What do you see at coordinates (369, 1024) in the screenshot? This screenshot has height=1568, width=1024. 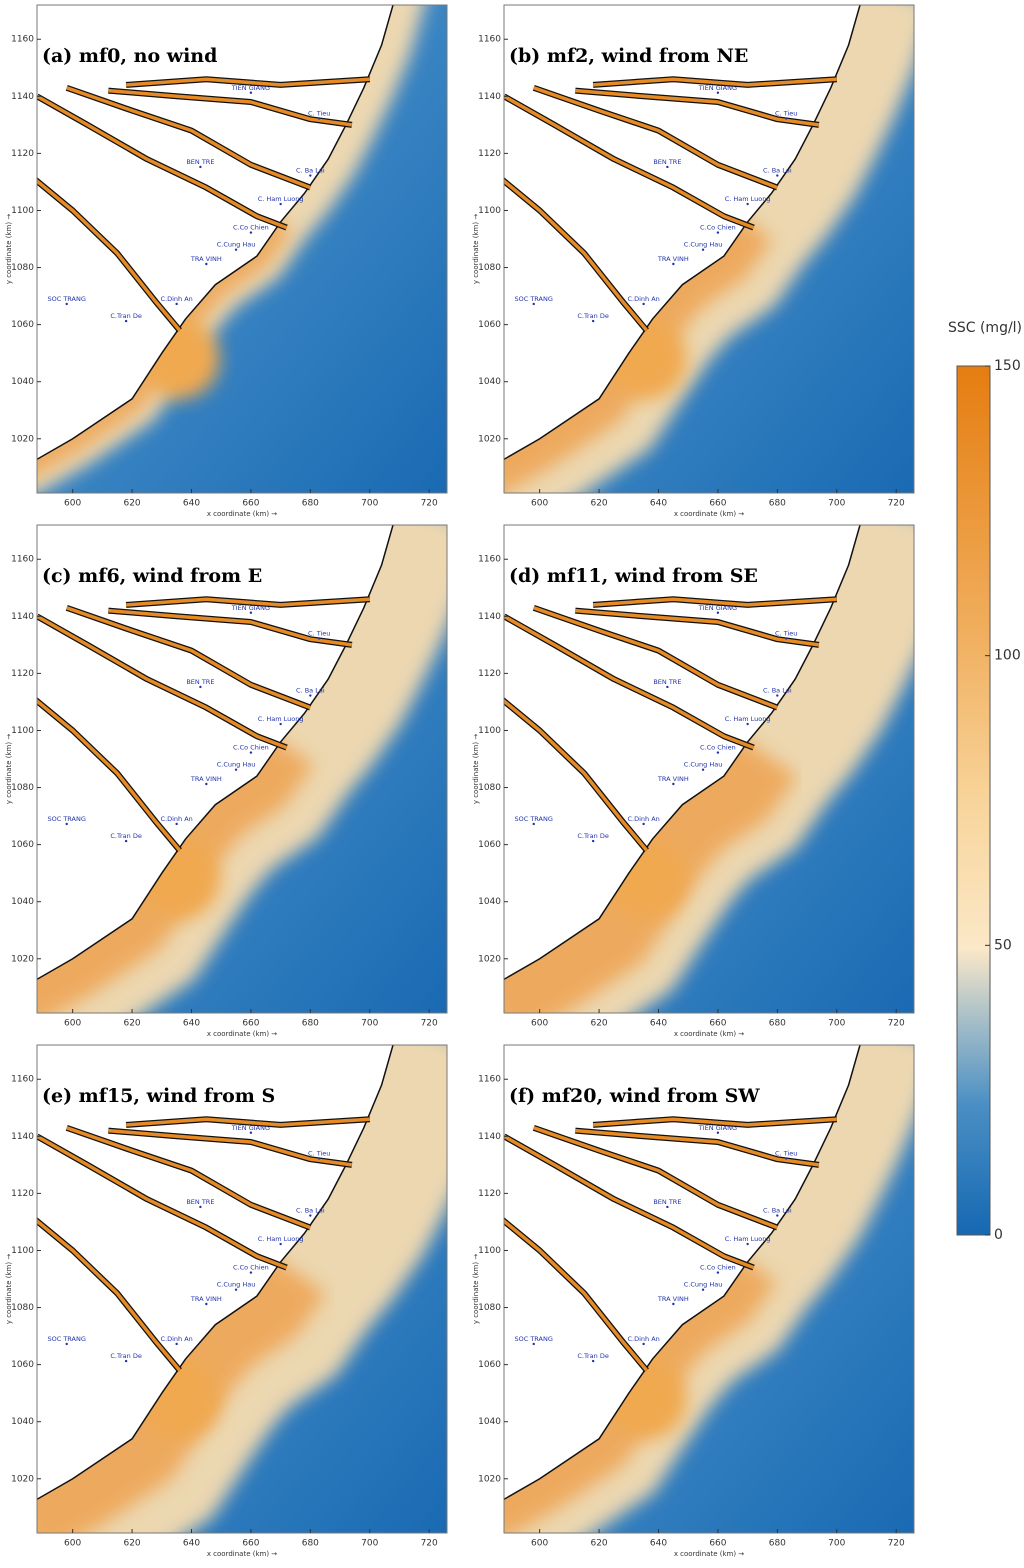 I see `x-tick-label: 700` at bounding box center [369, 1024].